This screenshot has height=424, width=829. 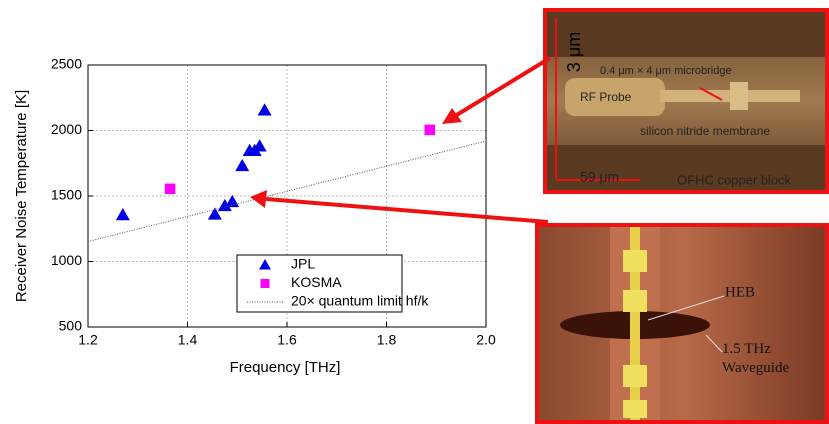 I want to click on fit-line, so click(x=287, y=191).